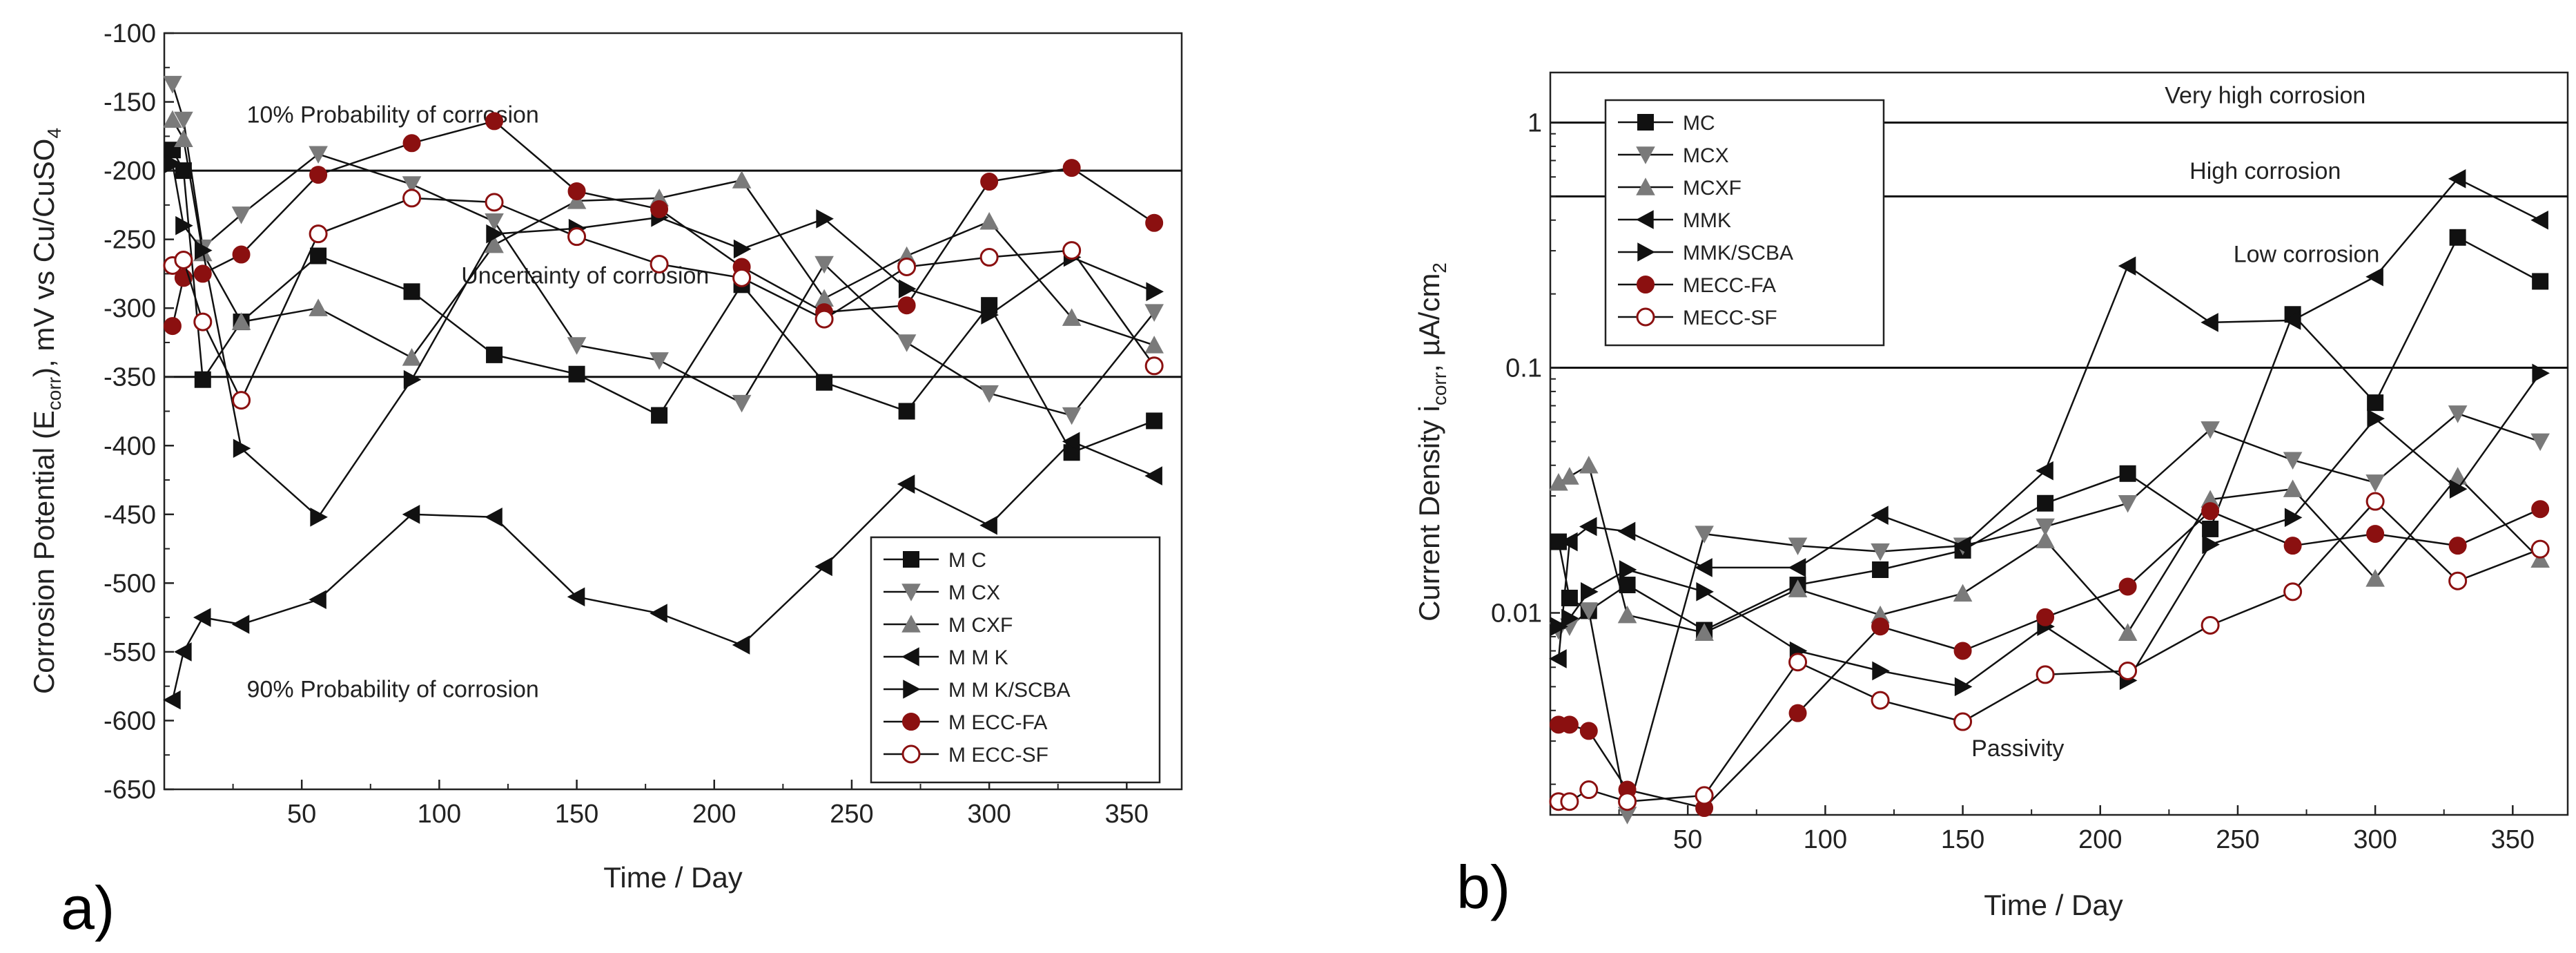 The width and height of the screenshot is (2576, 953). I want to click on undefined-entry-m-m-k-marker, so click(910, 656).